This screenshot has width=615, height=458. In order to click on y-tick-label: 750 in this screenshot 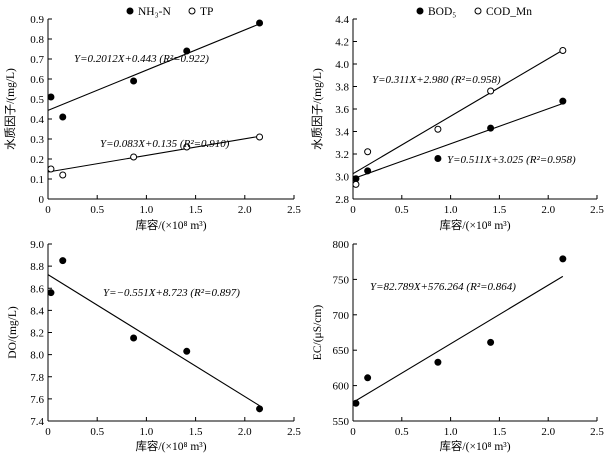, I will do `click(341, 280)`.